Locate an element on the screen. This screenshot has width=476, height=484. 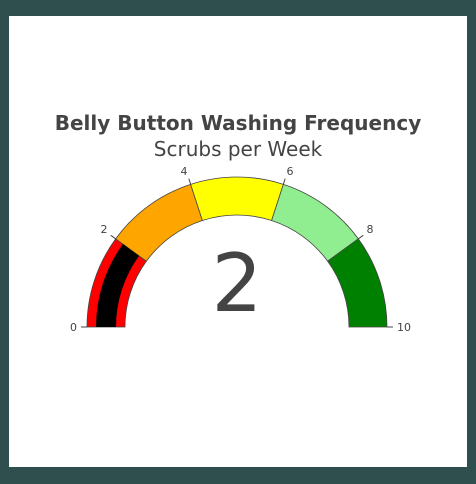
gauge-value: 2 is located at coordinates (237, 283).